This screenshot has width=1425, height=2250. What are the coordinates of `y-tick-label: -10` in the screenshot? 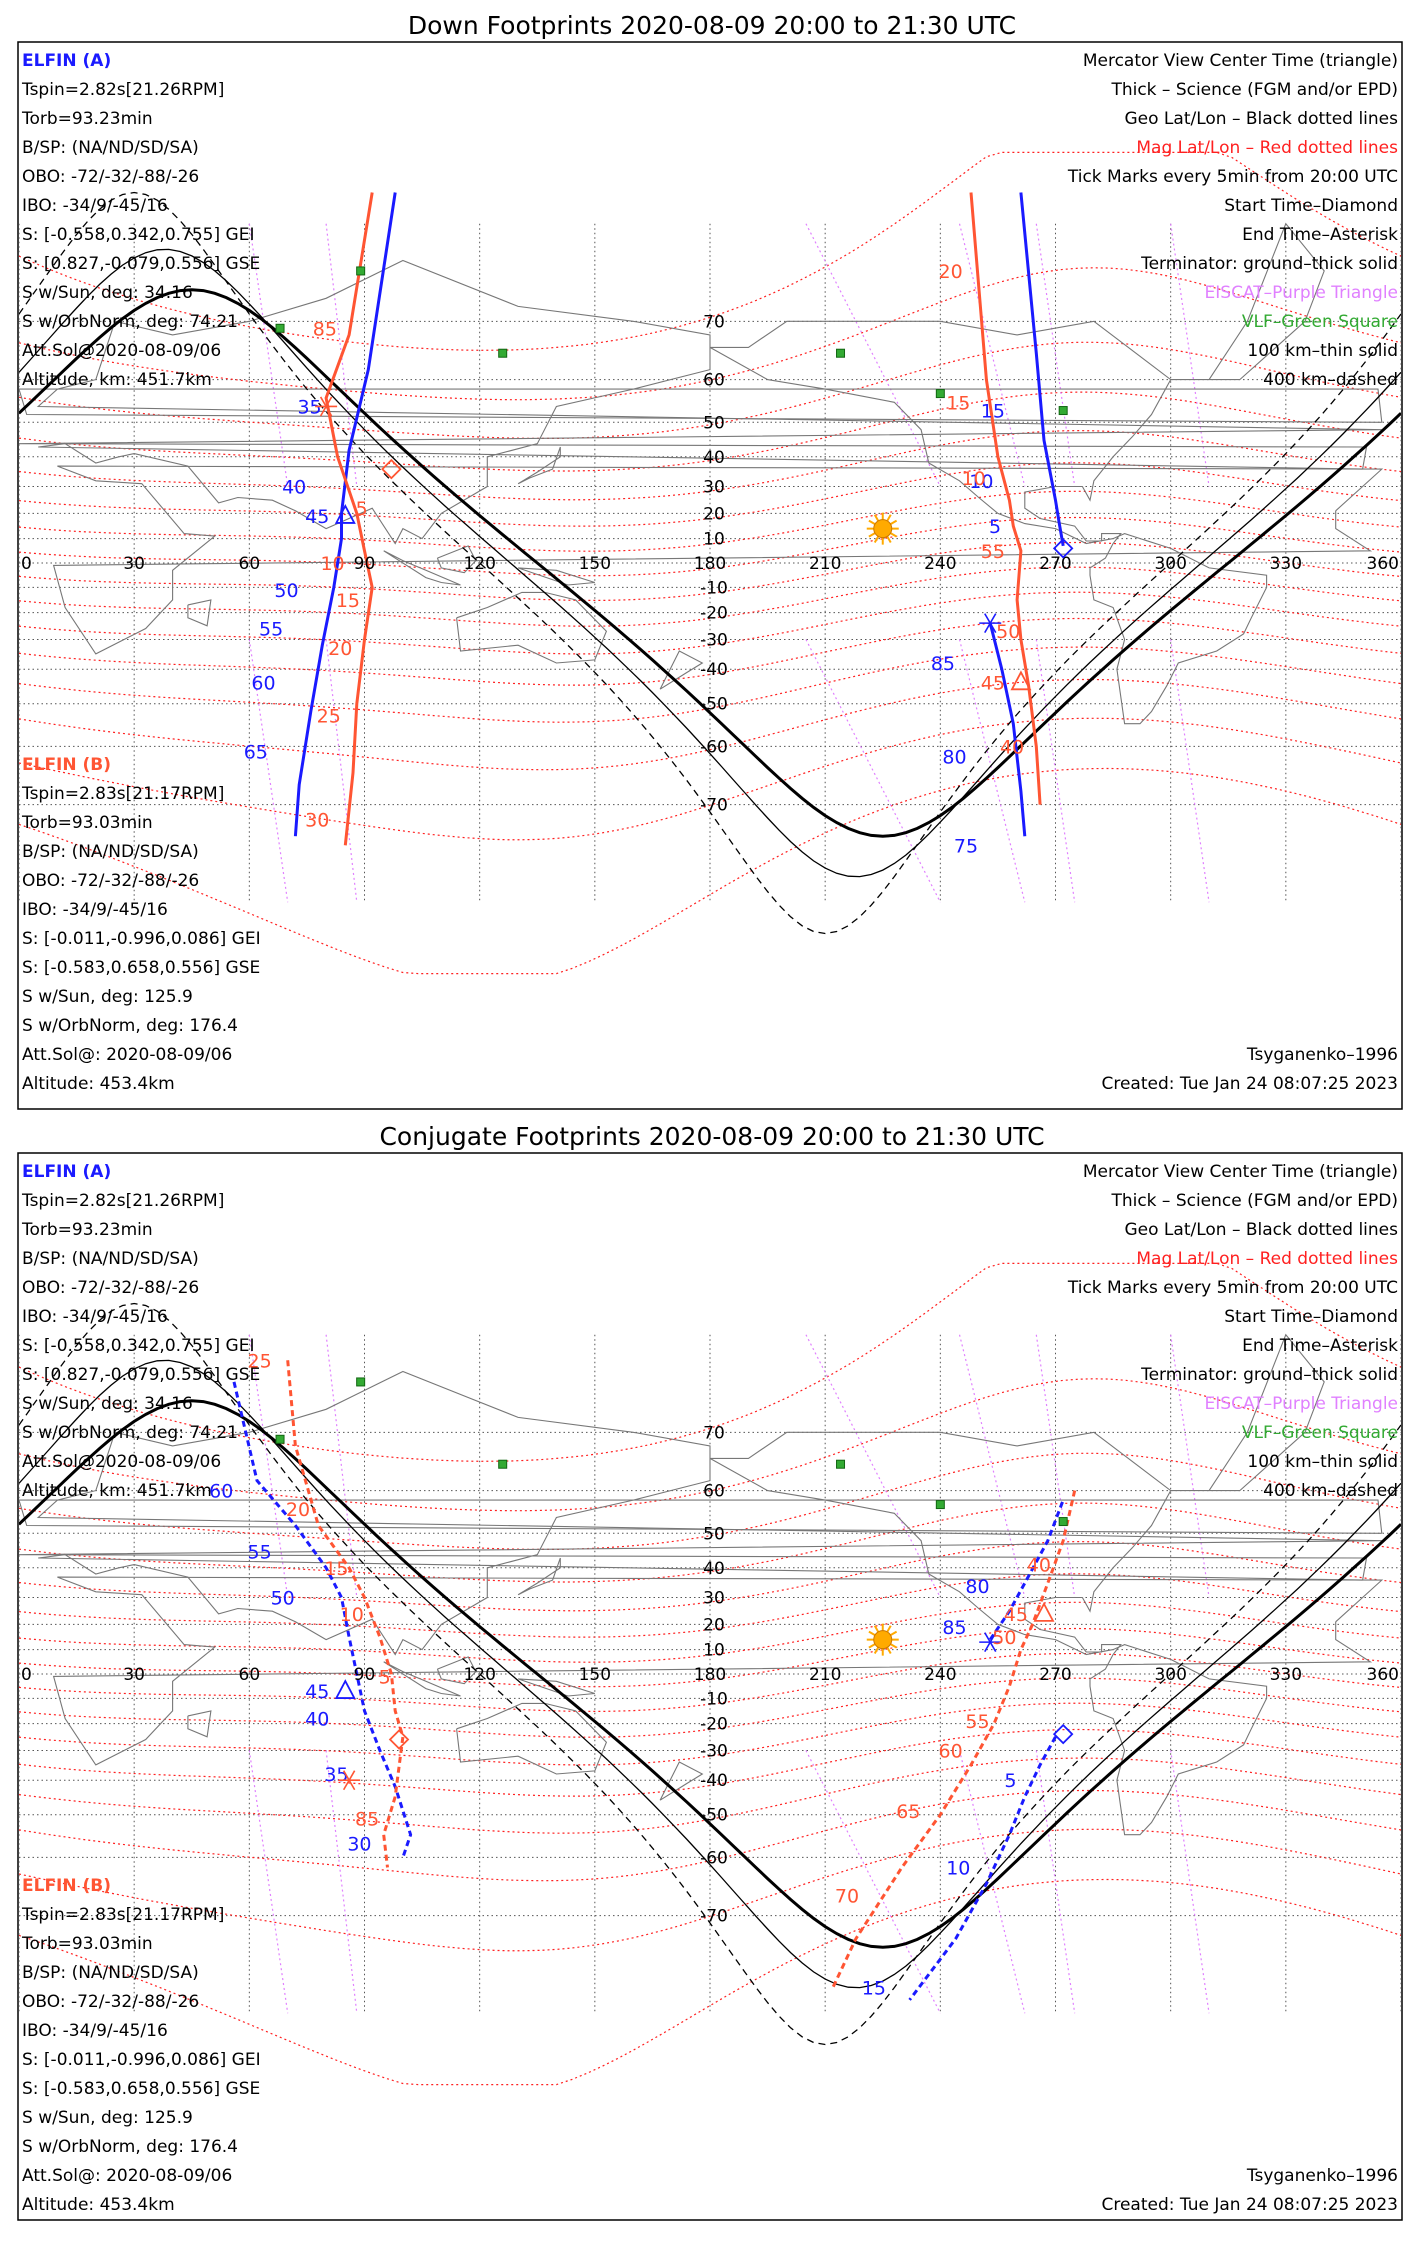 It's located at (714, 1699).